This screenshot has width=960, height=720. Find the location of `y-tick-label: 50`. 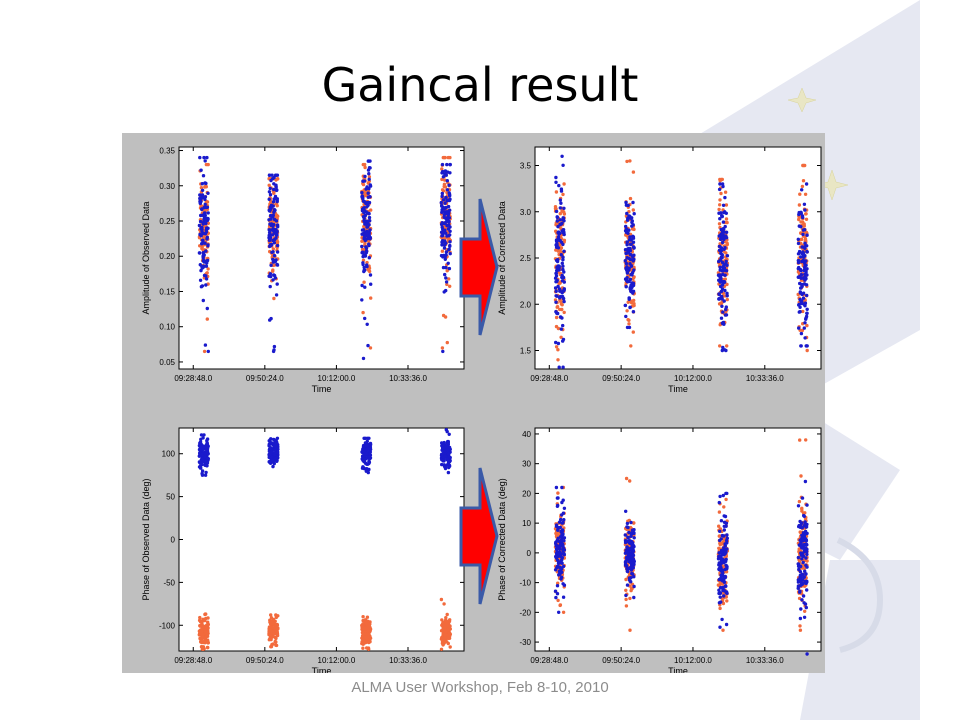

y-tick-label: 50 is located at coordinates (170, 497).